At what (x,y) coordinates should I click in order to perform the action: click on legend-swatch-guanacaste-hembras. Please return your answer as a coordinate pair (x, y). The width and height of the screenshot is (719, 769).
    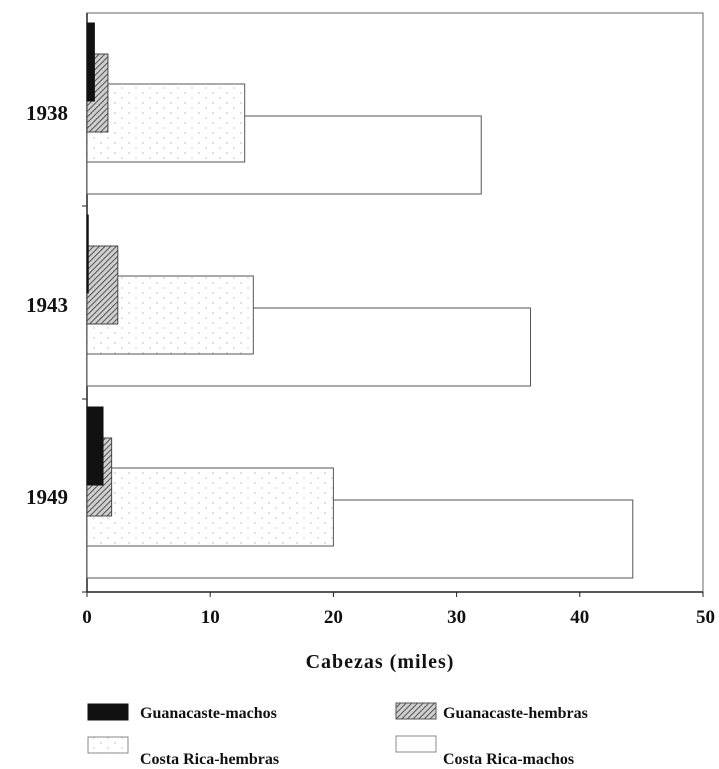
    Looking at the image, I should click on (416, 711).